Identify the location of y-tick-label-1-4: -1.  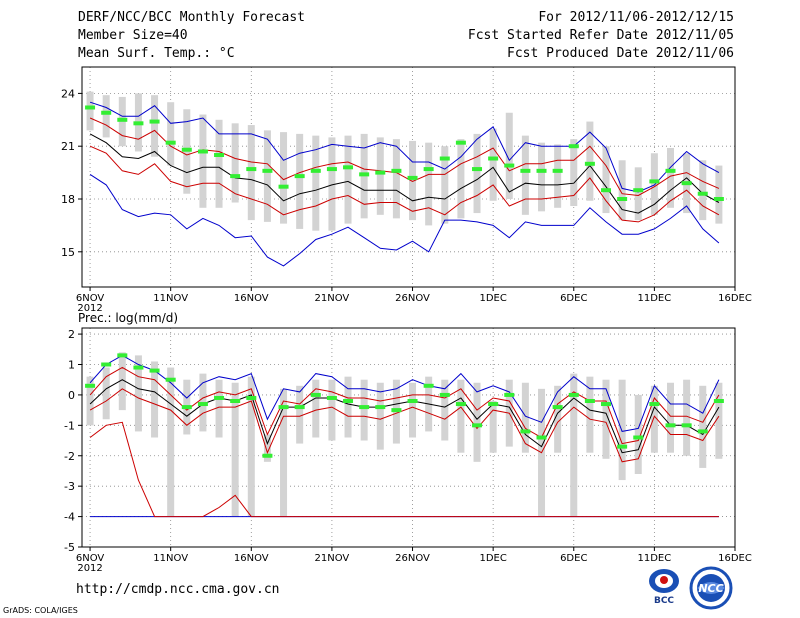
(69, 425).